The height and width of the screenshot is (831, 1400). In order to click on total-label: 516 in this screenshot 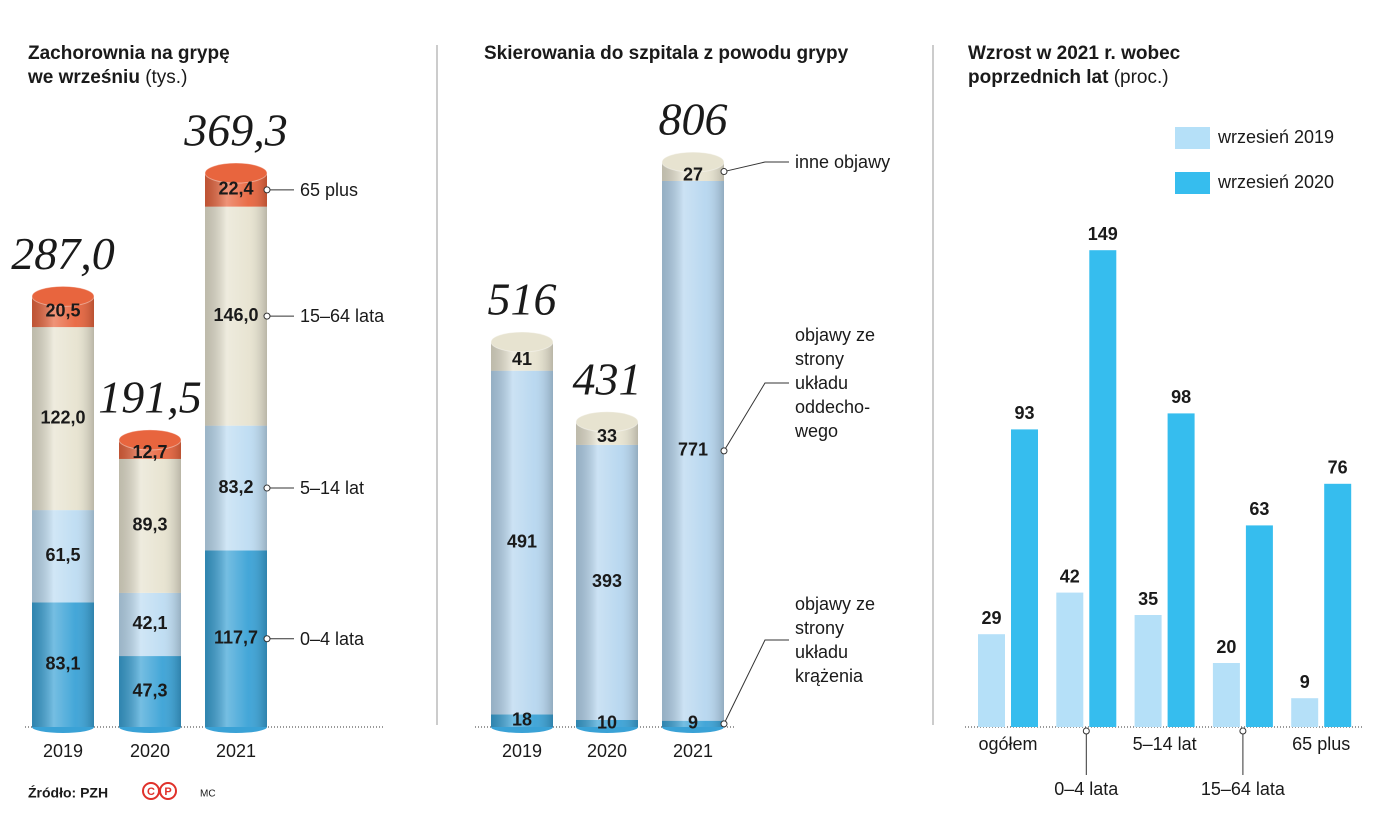, I will do `click(522, 299)`.